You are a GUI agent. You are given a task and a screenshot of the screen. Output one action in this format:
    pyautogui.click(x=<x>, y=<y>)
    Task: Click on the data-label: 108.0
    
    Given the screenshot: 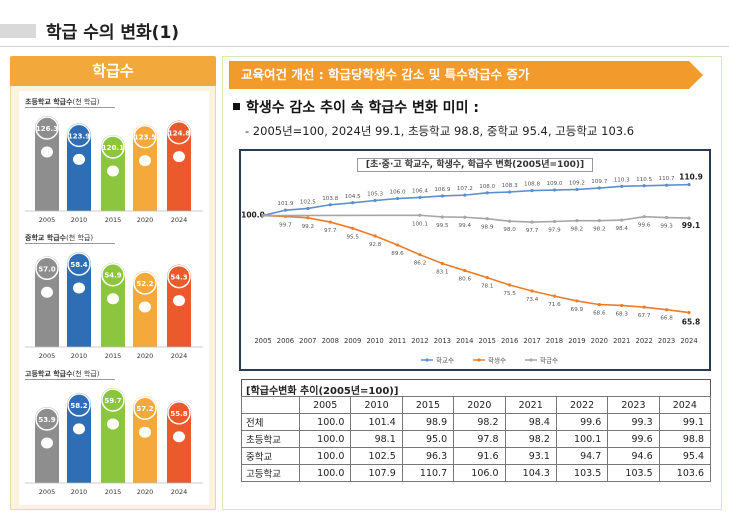 What is the action you would take?
    pyautogui.click(x=487, y=187)
    